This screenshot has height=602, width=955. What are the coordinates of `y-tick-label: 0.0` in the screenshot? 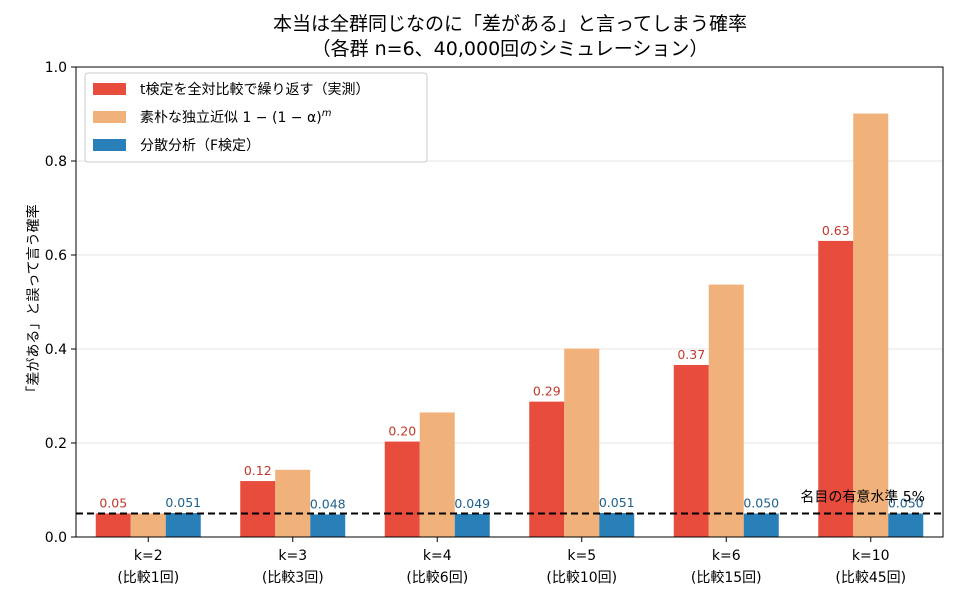 It's located at (56, 538).